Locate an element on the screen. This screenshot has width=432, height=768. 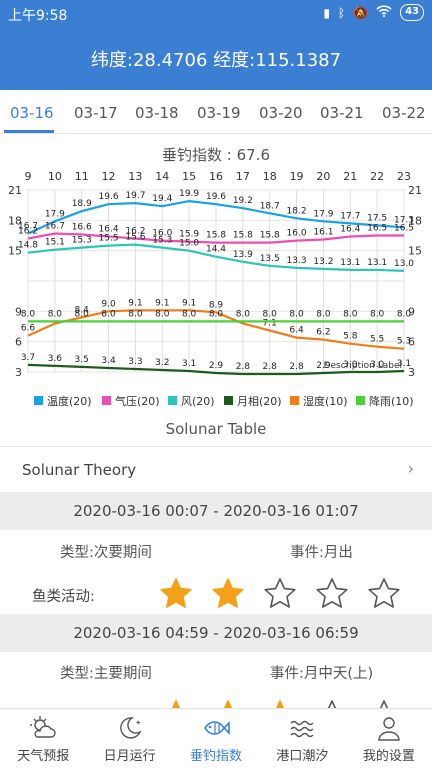
data-label: 15.5 is located at coordinates (109, 239).